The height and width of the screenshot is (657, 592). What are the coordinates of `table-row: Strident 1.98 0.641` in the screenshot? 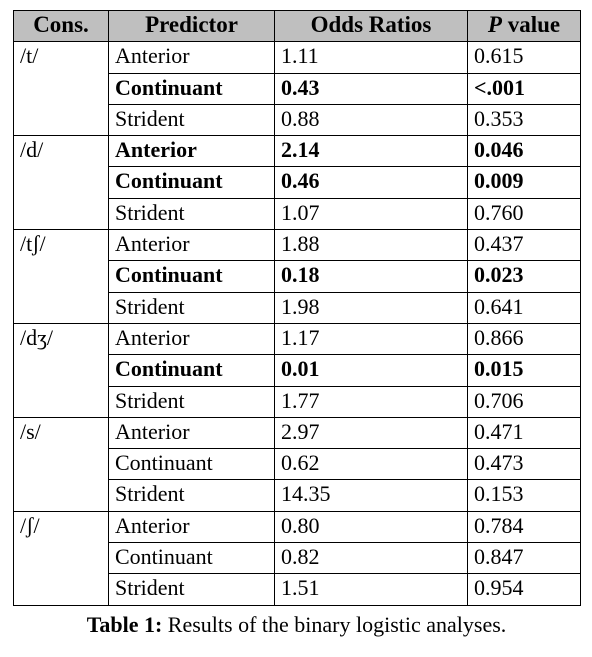 It's located at (297, 307).